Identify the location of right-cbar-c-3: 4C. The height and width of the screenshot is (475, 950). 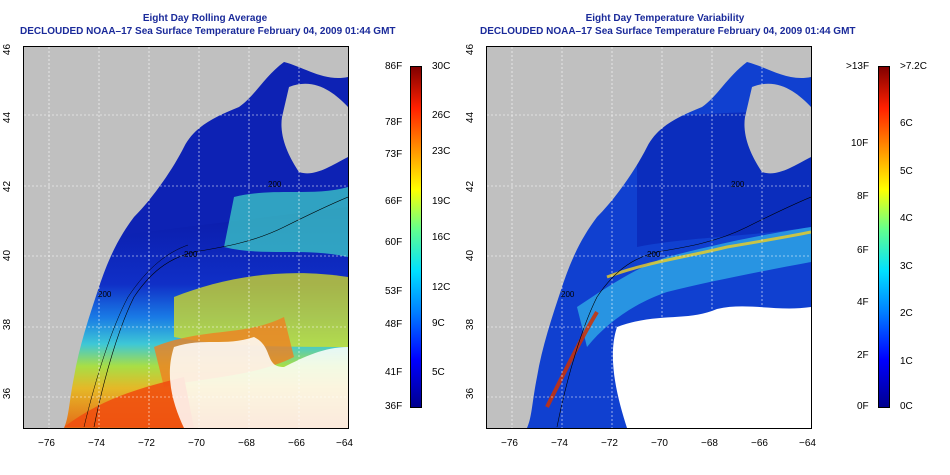
(906, 218).